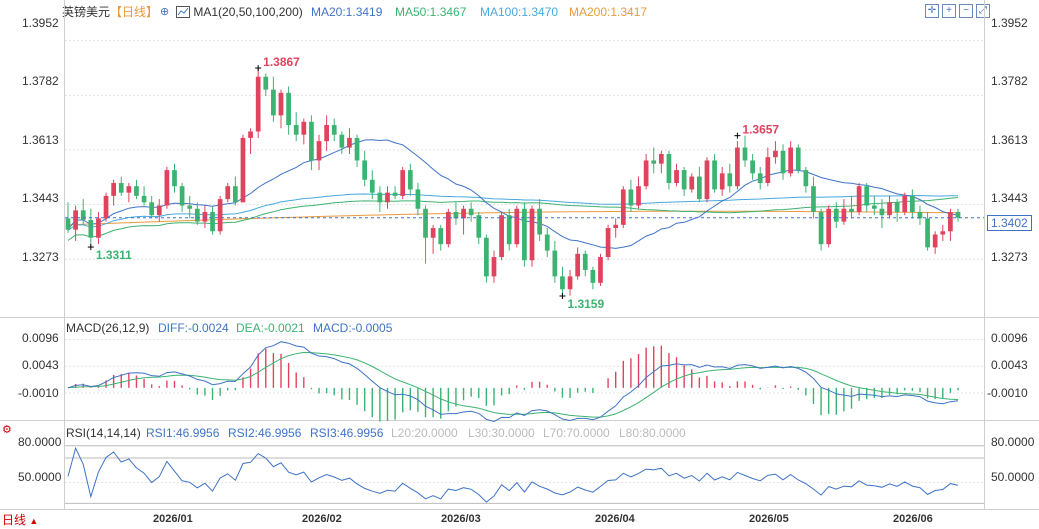  Describe the element at coordinates (103, 433) in the screenshot. I see `rsi-label: RSI(14,14,14)` at that location.